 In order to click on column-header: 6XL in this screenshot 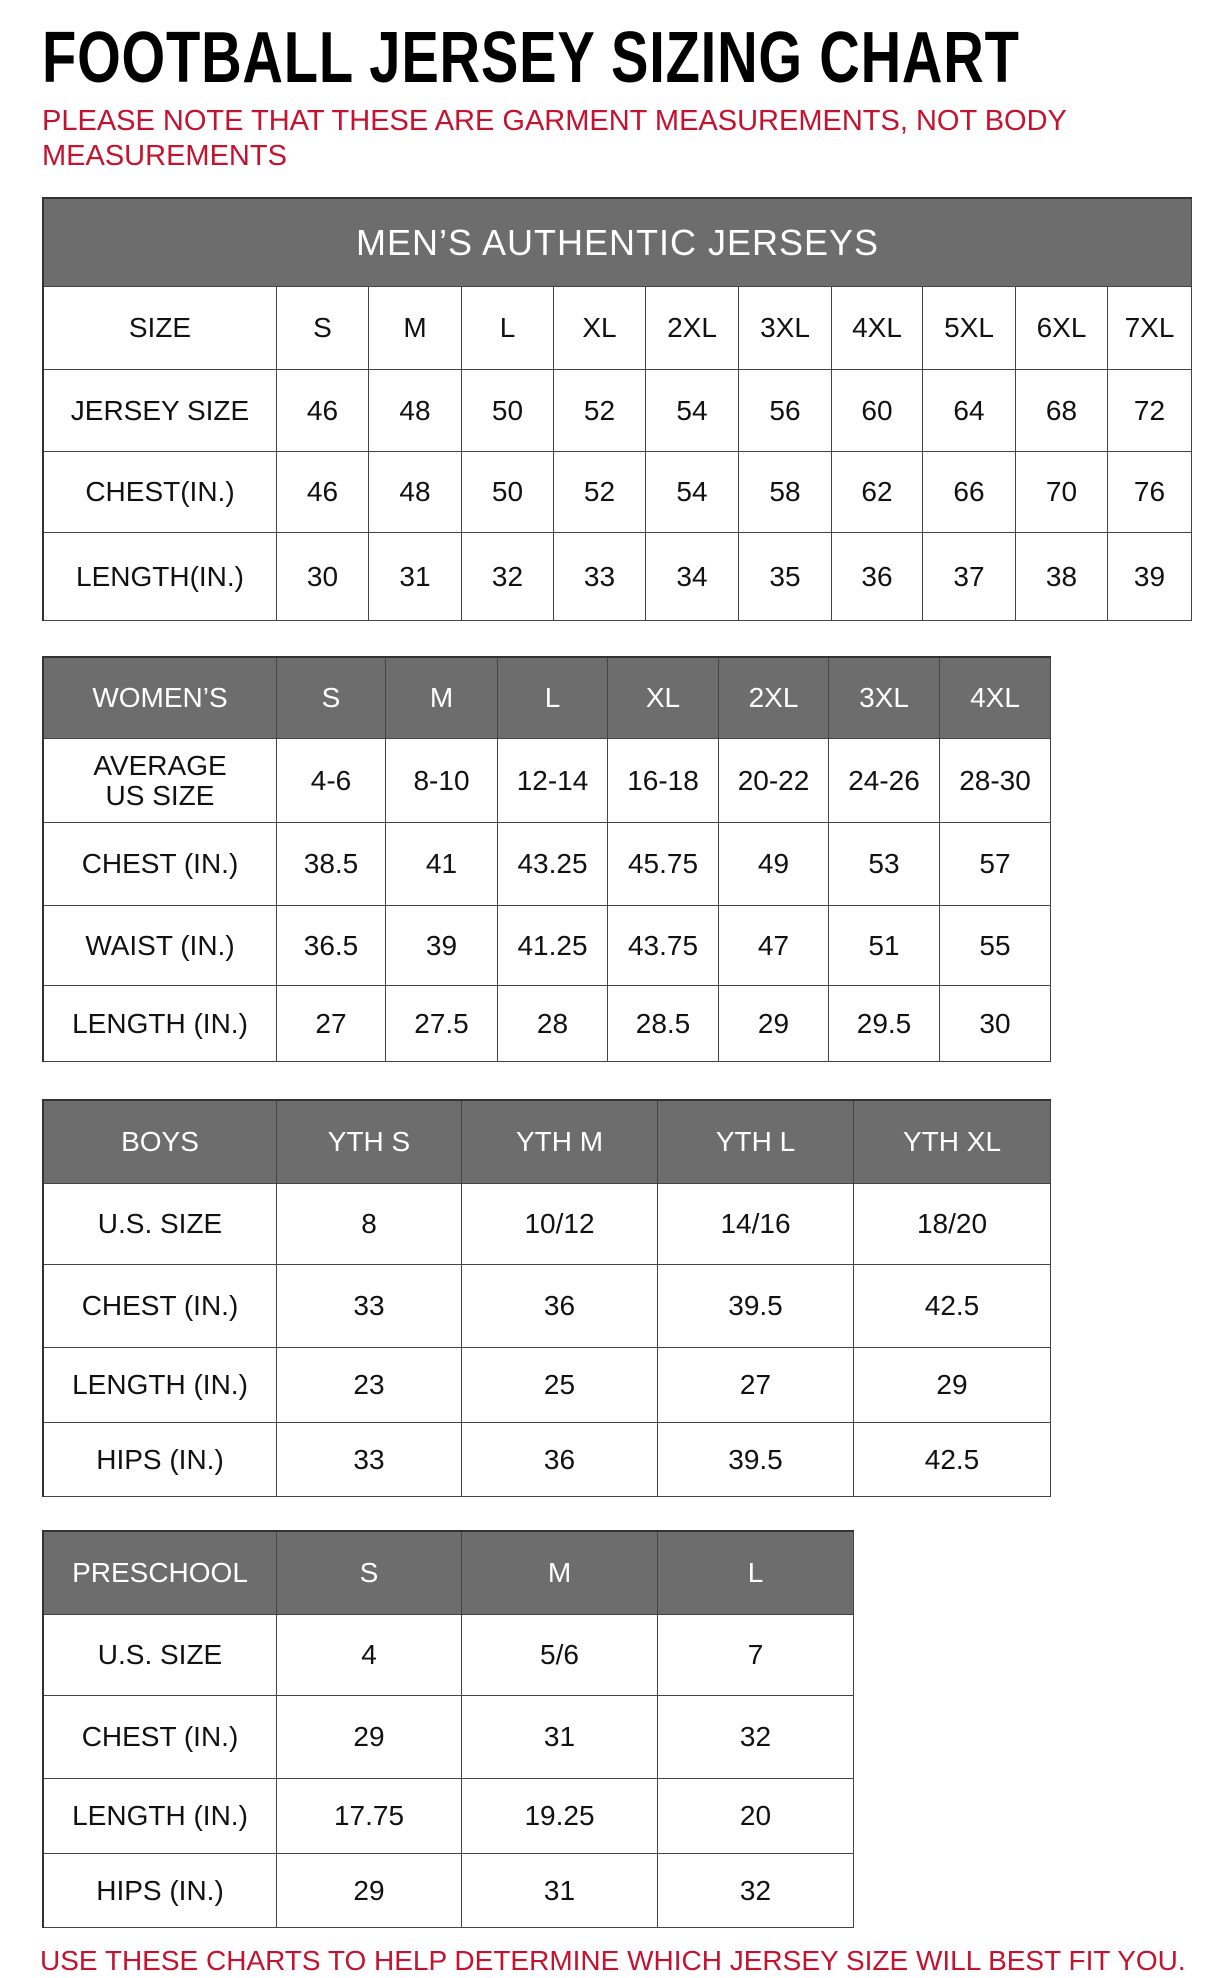, I will do `click(1062, 328)`.